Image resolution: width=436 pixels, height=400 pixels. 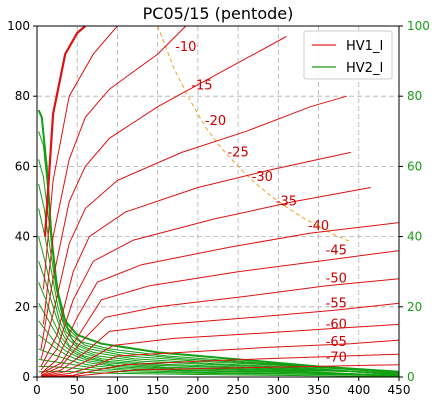 I want to click on curve-label: -50, so click(x=336, y=279).